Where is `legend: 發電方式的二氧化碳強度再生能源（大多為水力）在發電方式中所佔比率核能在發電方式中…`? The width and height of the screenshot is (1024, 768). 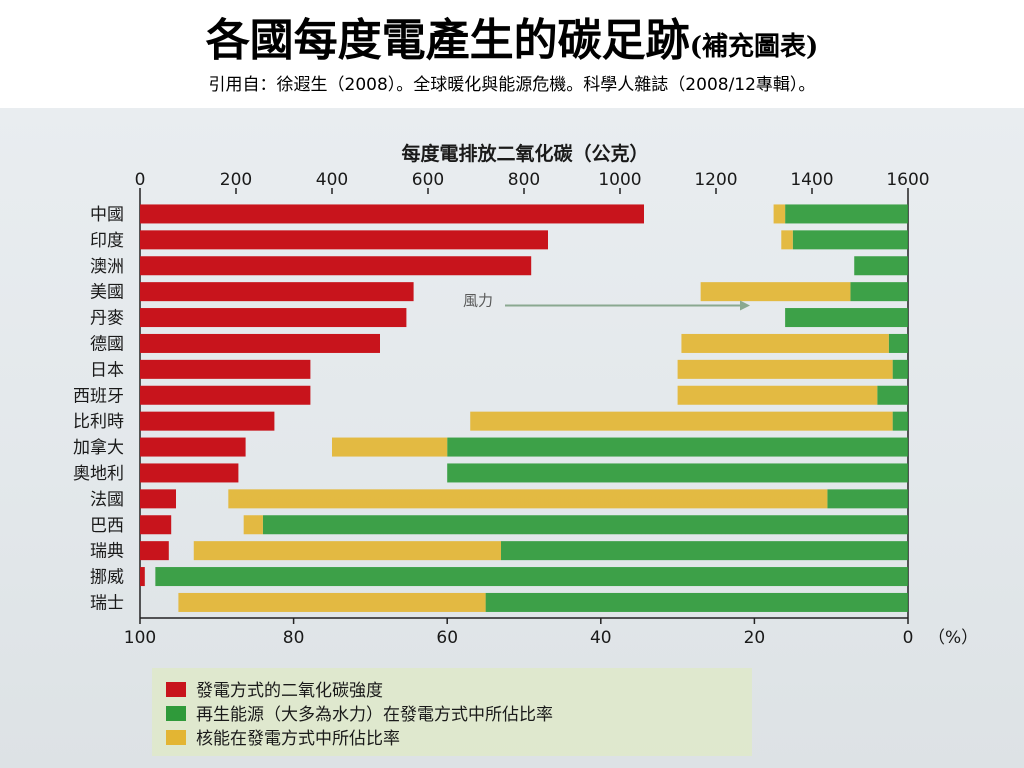 legend: 發電方式的二氧化碳強度再生能源（大多為水力）在發電方式中所佔比率核能在發電方式中… is located at coordinates (452, 712).